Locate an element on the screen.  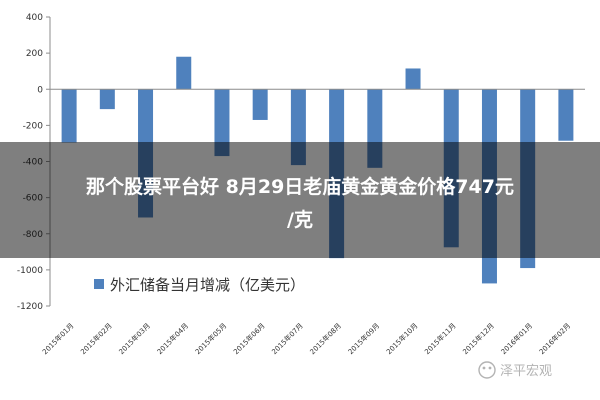
watermark-icon is located at coordinates (487, 370).